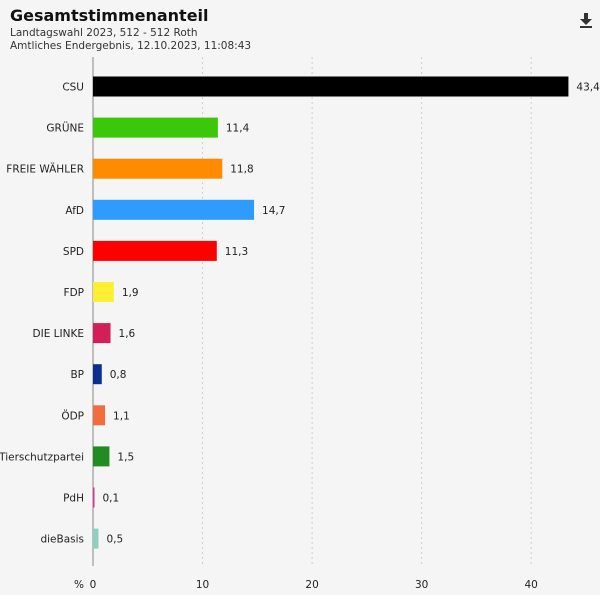 This screenshot has width=600, height=595. I want to click on x-tick-label: 0, so click(93, 585).